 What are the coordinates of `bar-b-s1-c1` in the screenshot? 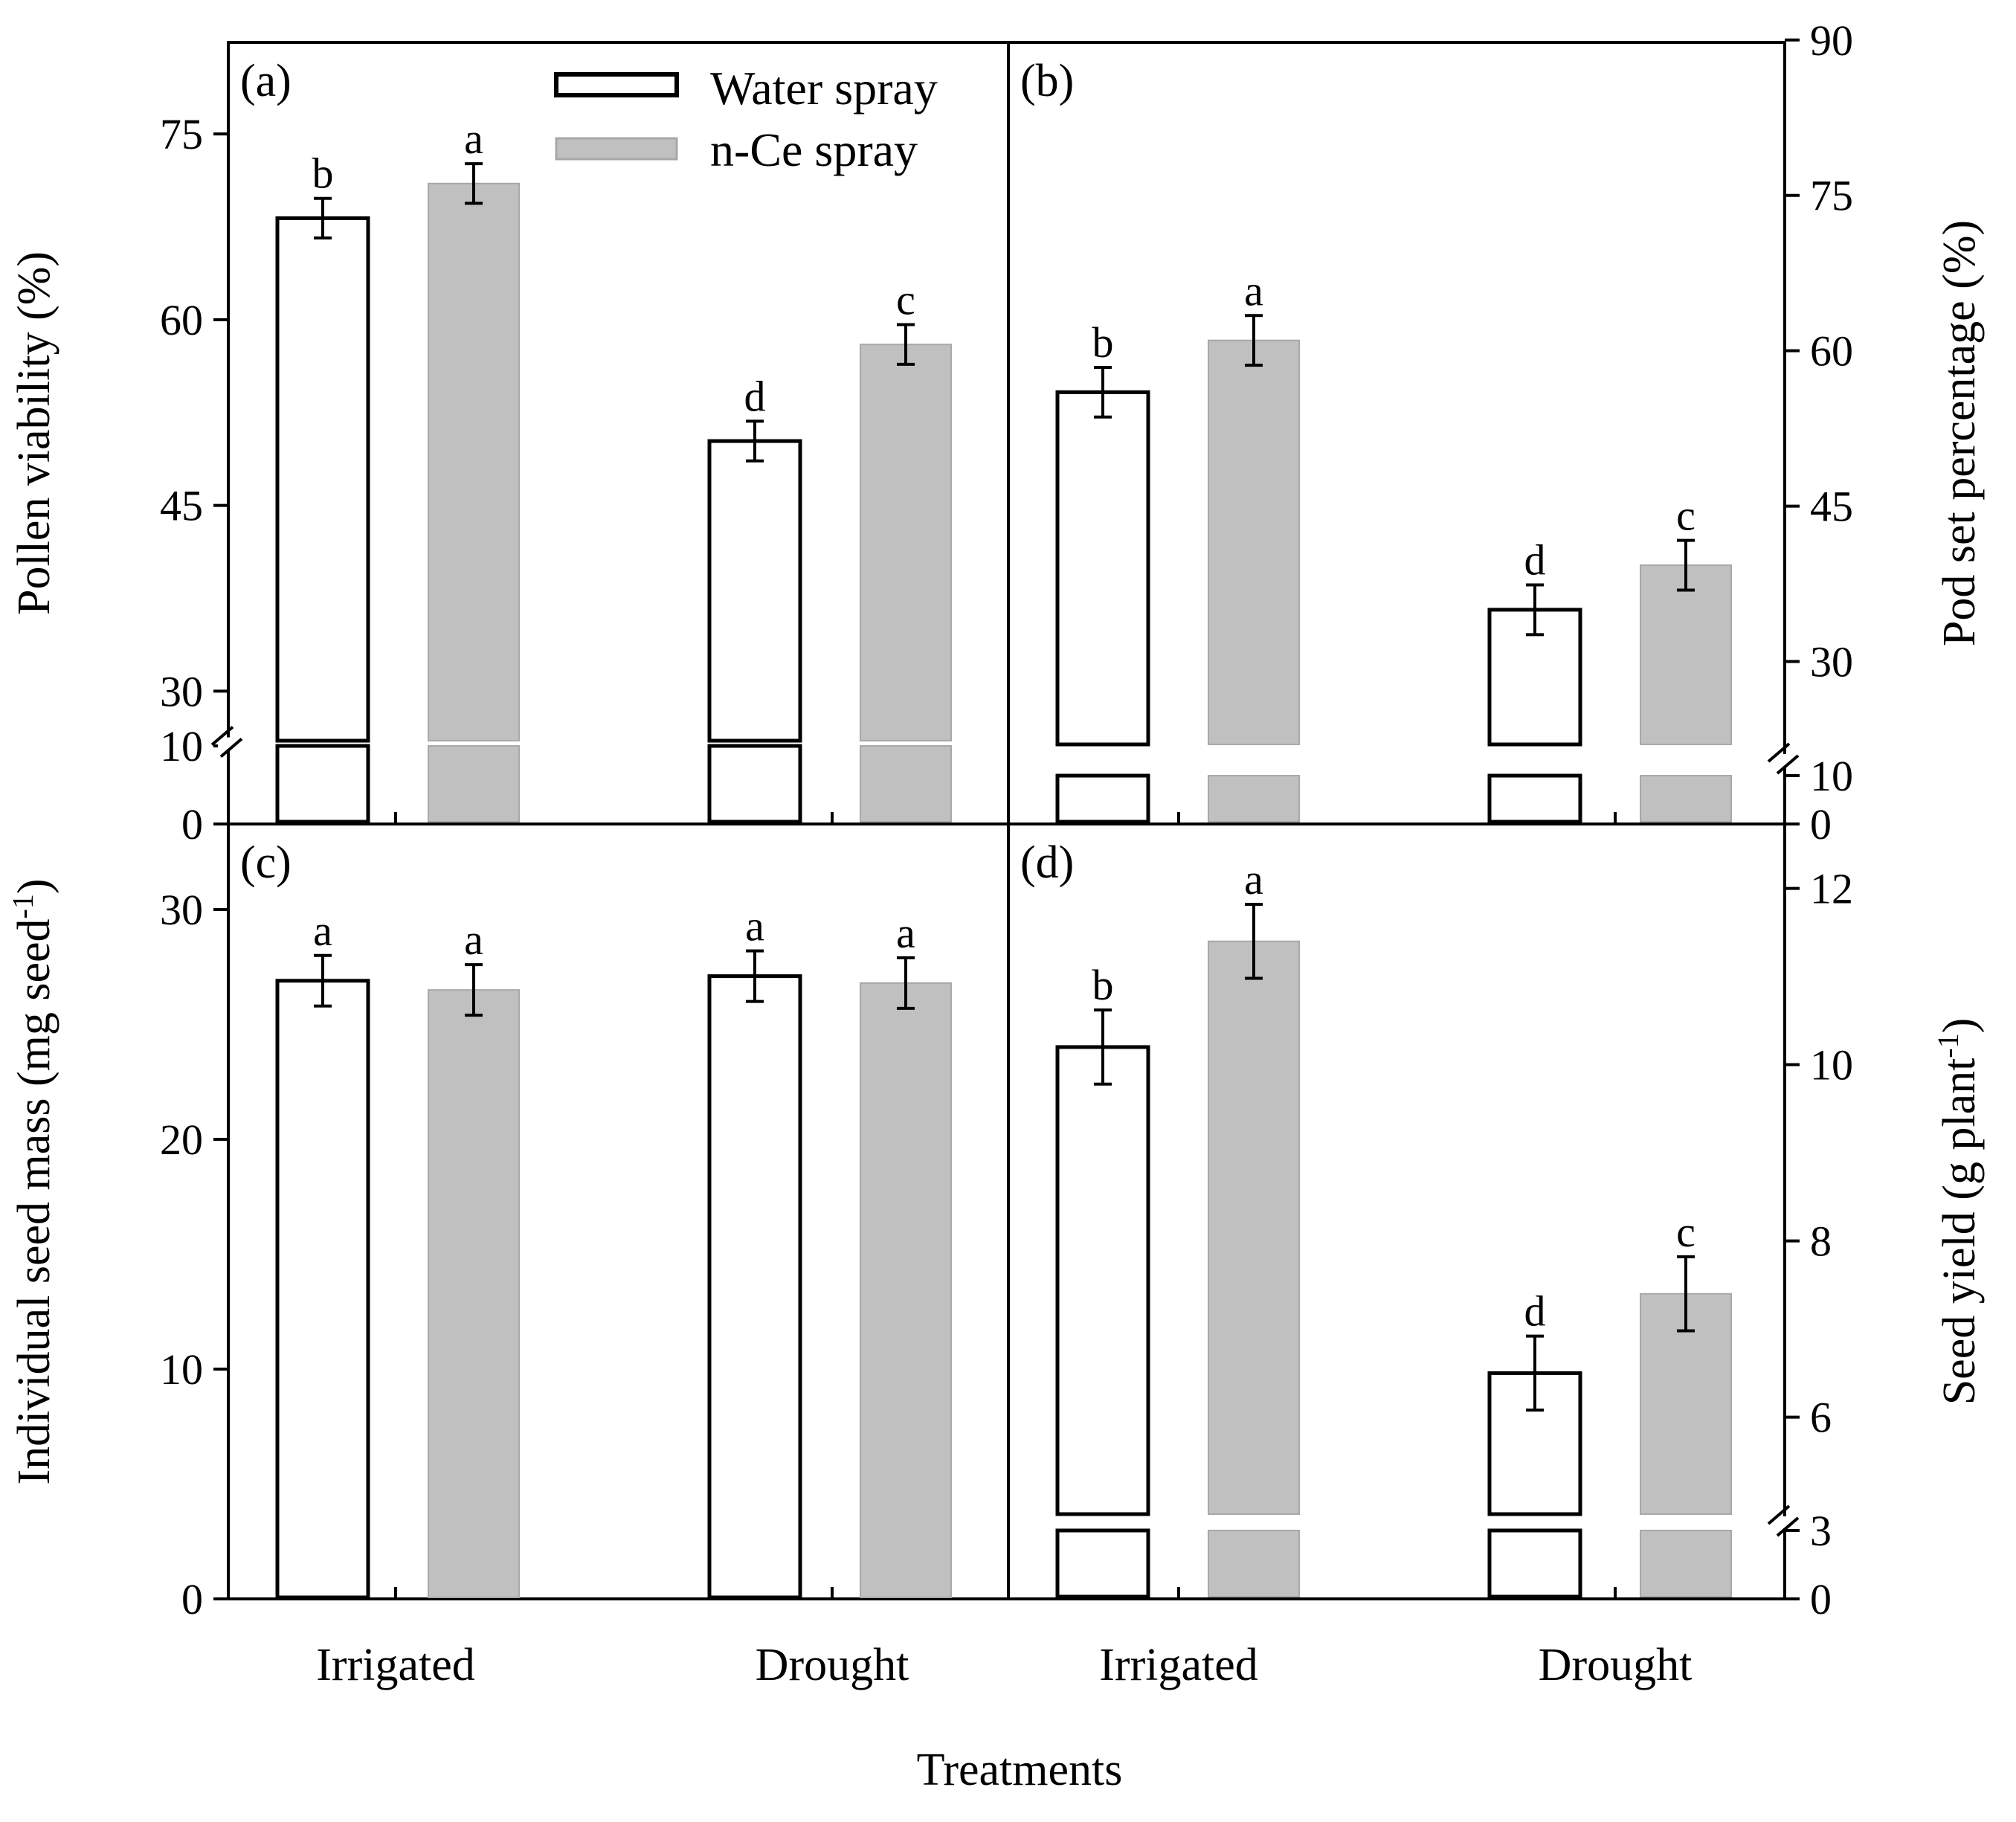 It's located at (1686, 655).